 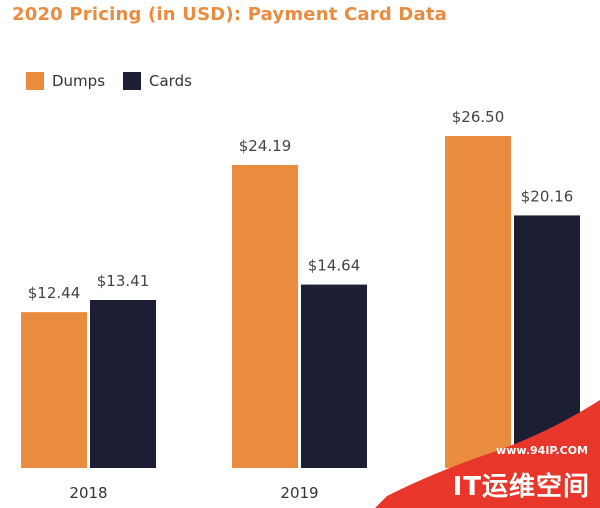 I want to click on tick-label-2019: 2019, so click(x=299, y=493).